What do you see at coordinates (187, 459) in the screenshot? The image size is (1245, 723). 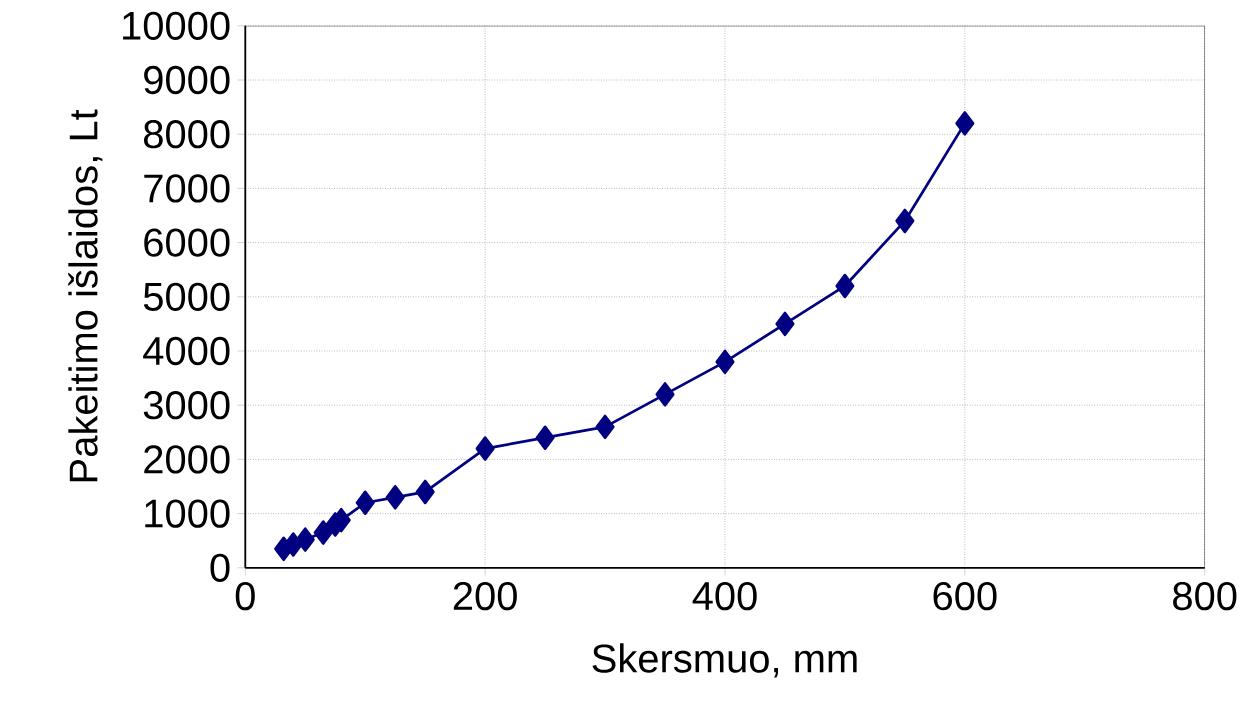 I see `y-tick-label: 2000` at bounding box center [187, 459].